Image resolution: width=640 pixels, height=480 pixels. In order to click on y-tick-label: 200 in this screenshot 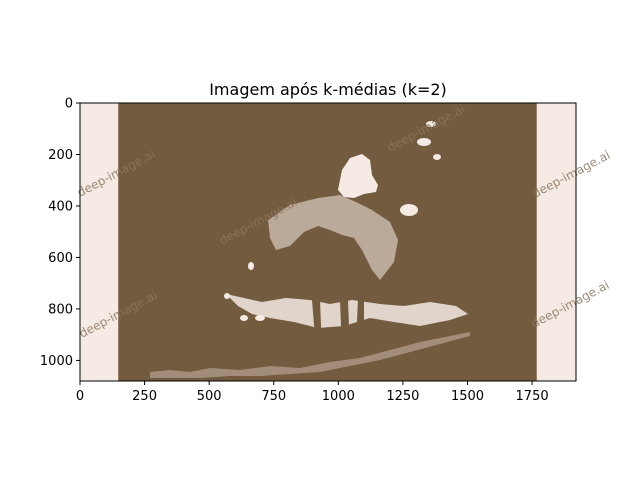, I will do `click(60, 155)`.